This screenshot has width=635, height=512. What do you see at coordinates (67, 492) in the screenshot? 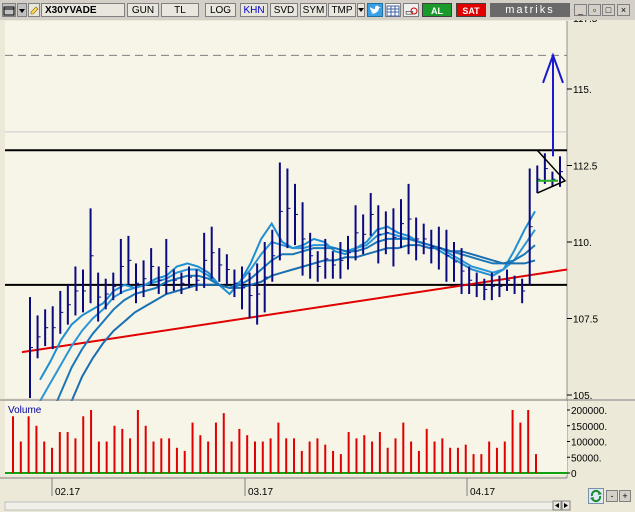
I see `date-label: 02.17` at bounding box center [67, 492].